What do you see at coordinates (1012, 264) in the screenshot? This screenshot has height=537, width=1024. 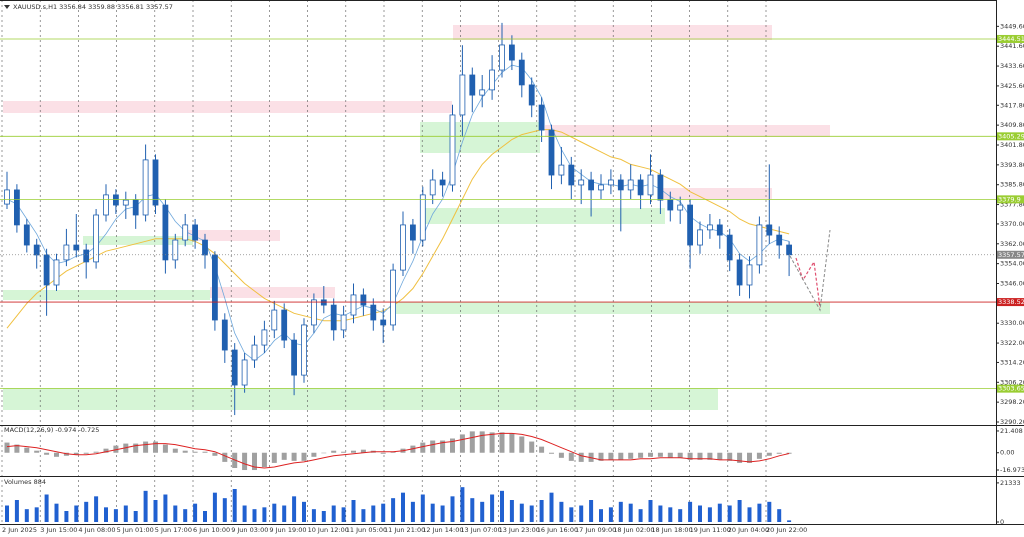 I see `y-tick-label: 3354.00` at bounding box center [1012, 264].